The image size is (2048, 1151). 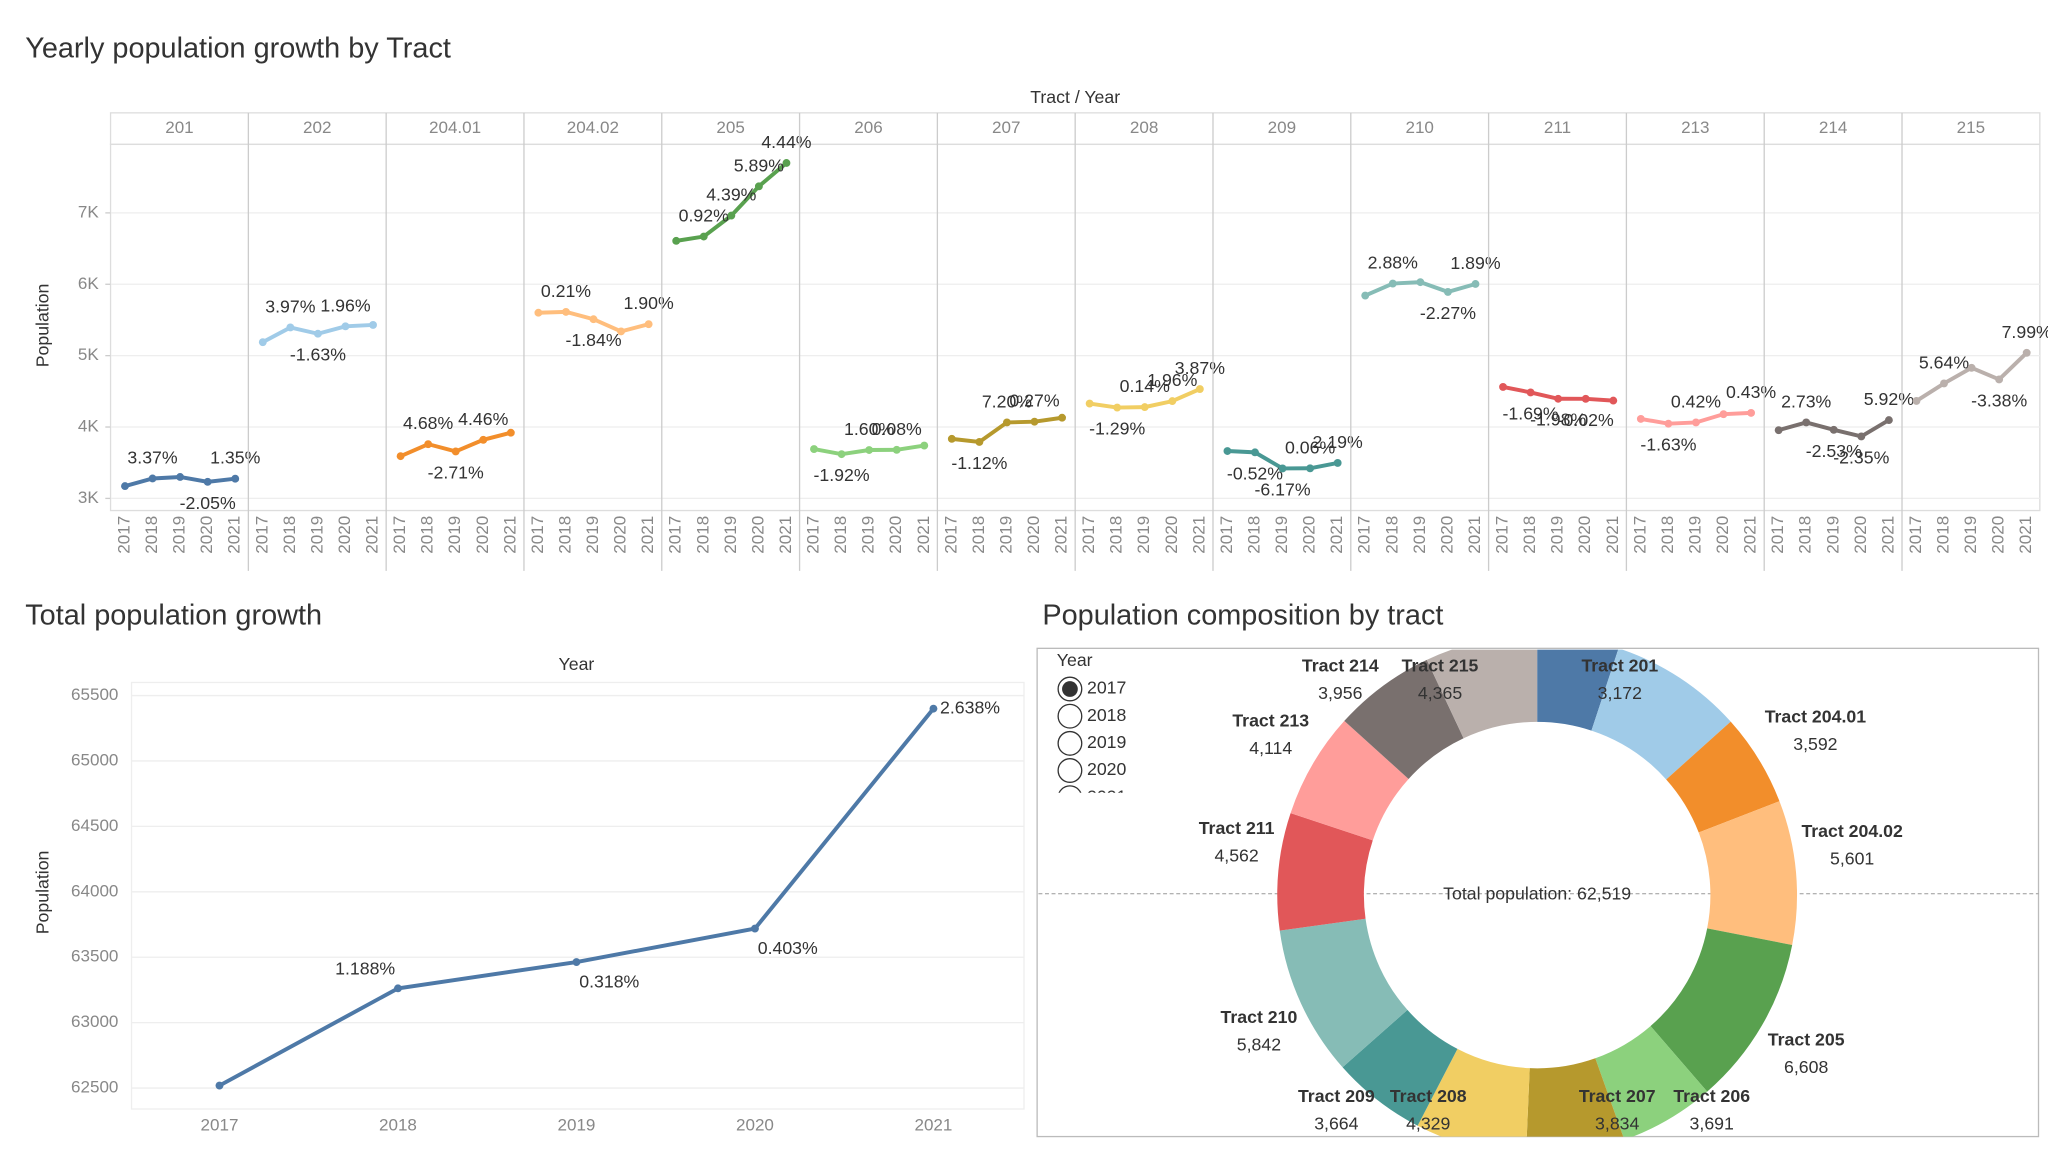 What do you see at coordinates (1475, 263) in the screenshot?
I see `point-label: 1.89%` at bounding box center [1475, 263].